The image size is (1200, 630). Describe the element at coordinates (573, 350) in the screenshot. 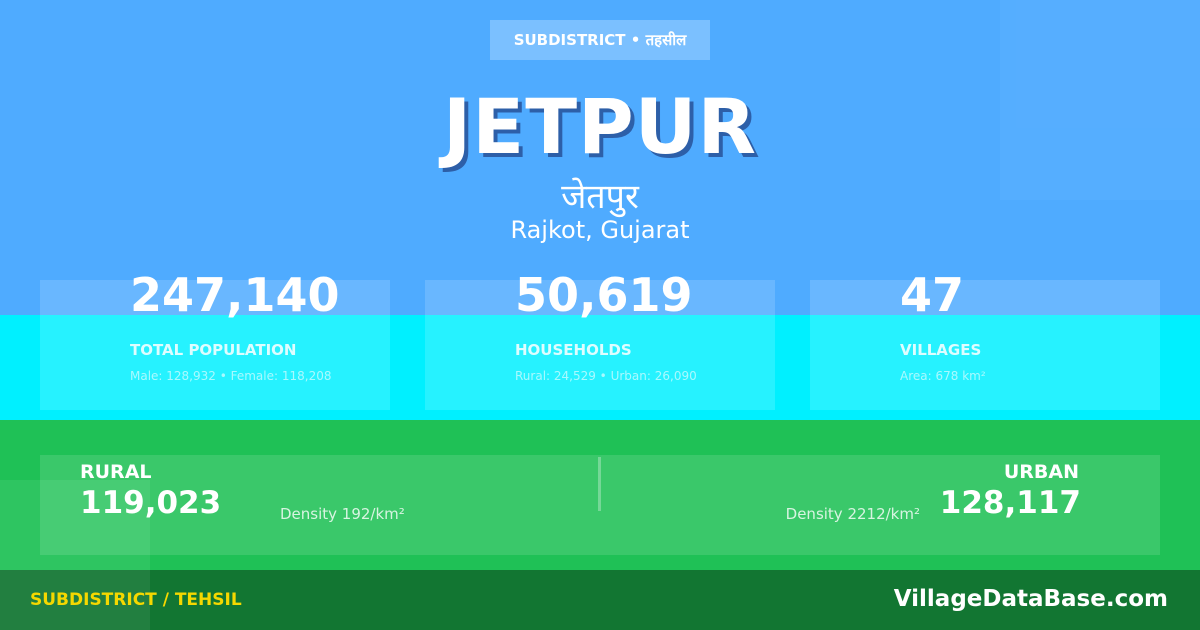

I see `stat-label: HOUSEHOLDS` at that location.